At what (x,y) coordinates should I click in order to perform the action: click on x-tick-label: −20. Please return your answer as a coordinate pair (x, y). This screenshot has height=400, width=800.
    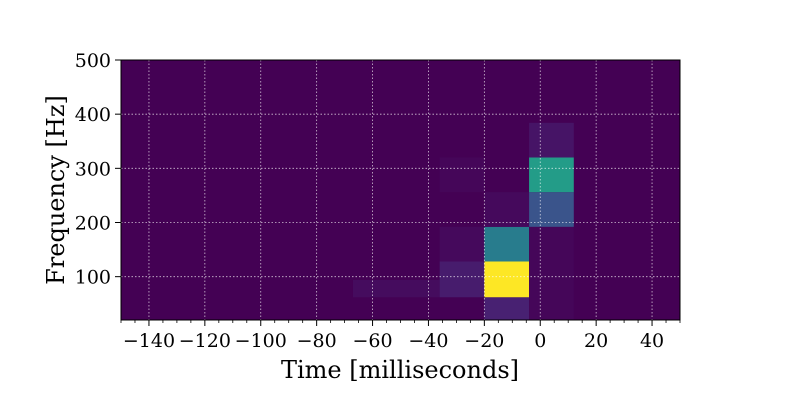
    Looking at the image, I should click on (484, 341).